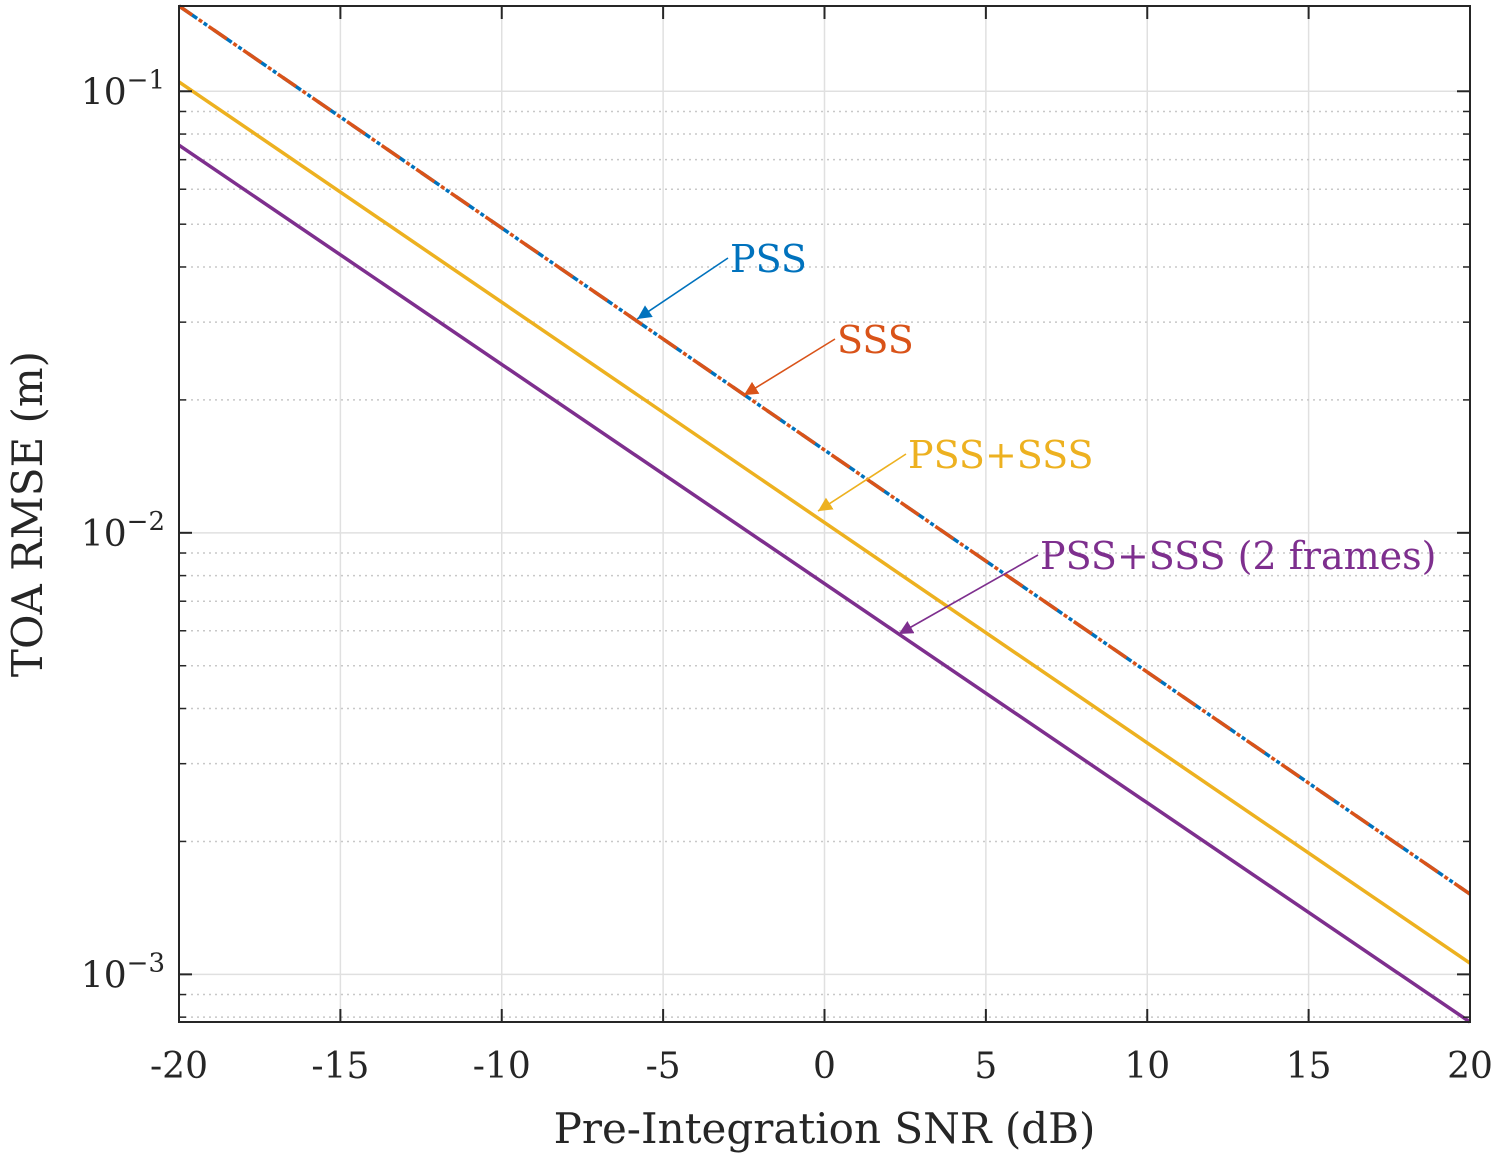 This screenshot has width=1495, height=1158. What do you see at coordinates (146, 963) in the screenshot?
I see `y-tick-exponent: −3` at bounding box center [146, 963].